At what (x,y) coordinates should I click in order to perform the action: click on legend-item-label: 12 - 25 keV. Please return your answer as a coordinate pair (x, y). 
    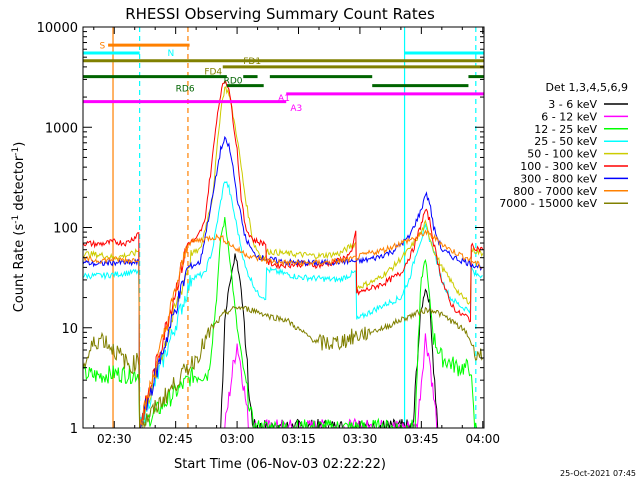
    Looking at the image, I should click on (565, 129).